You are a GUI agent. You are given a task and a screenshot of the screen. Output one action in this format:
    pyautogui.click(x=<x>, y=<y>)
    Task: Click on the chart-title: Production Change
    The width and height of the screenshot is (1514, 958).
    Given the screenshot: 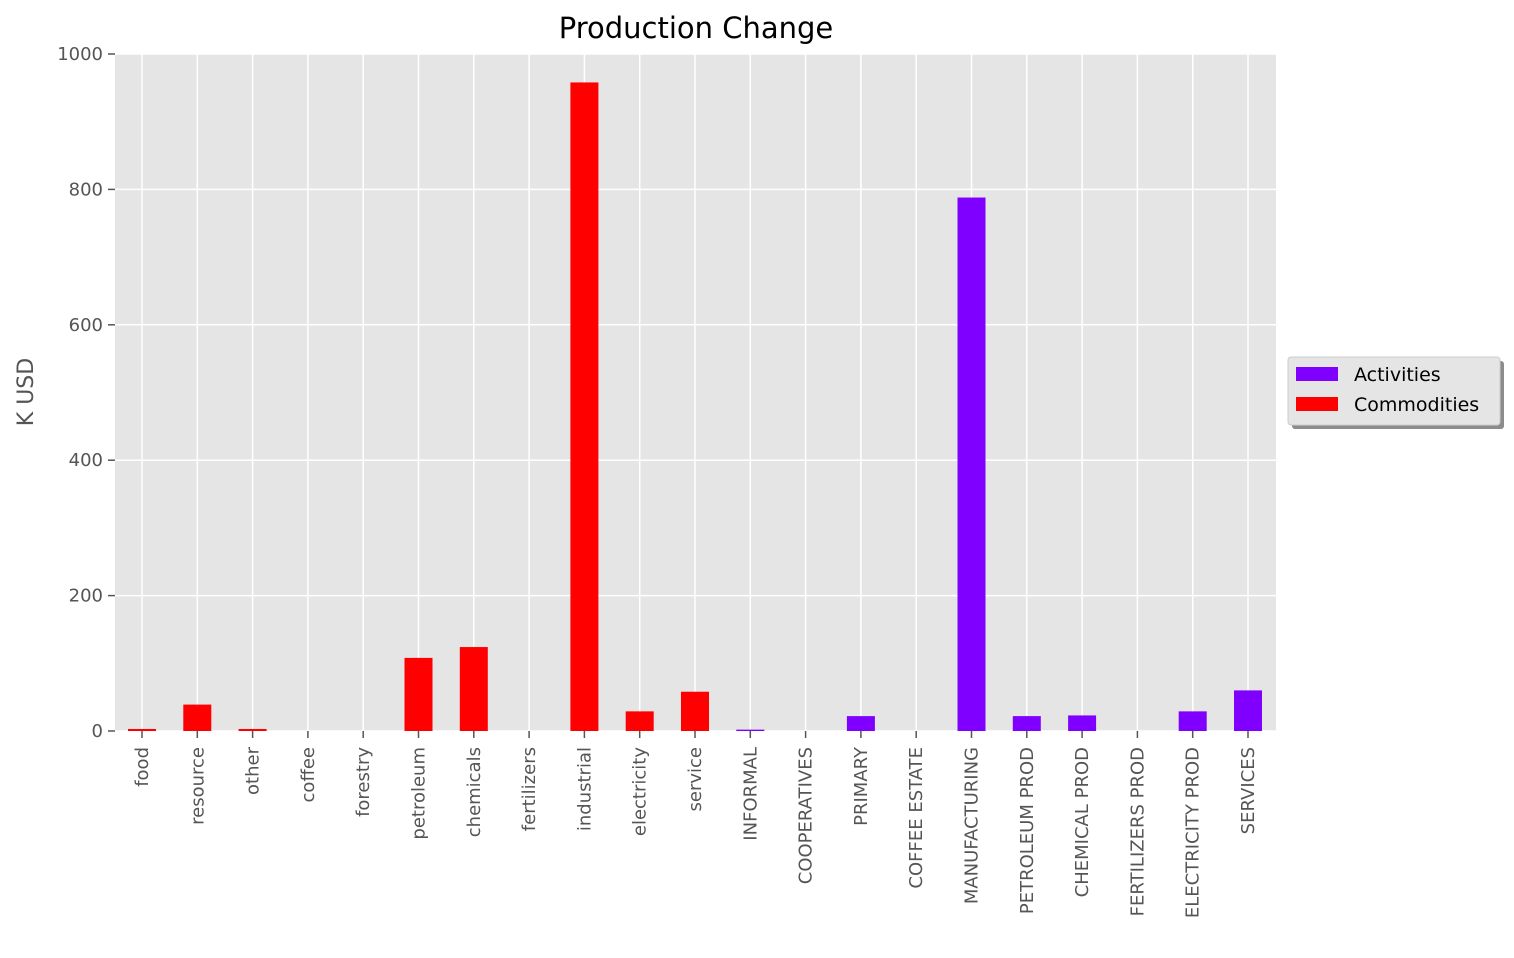 What is the action you would take?
    pyautogui.click(x=696, y=28)
    